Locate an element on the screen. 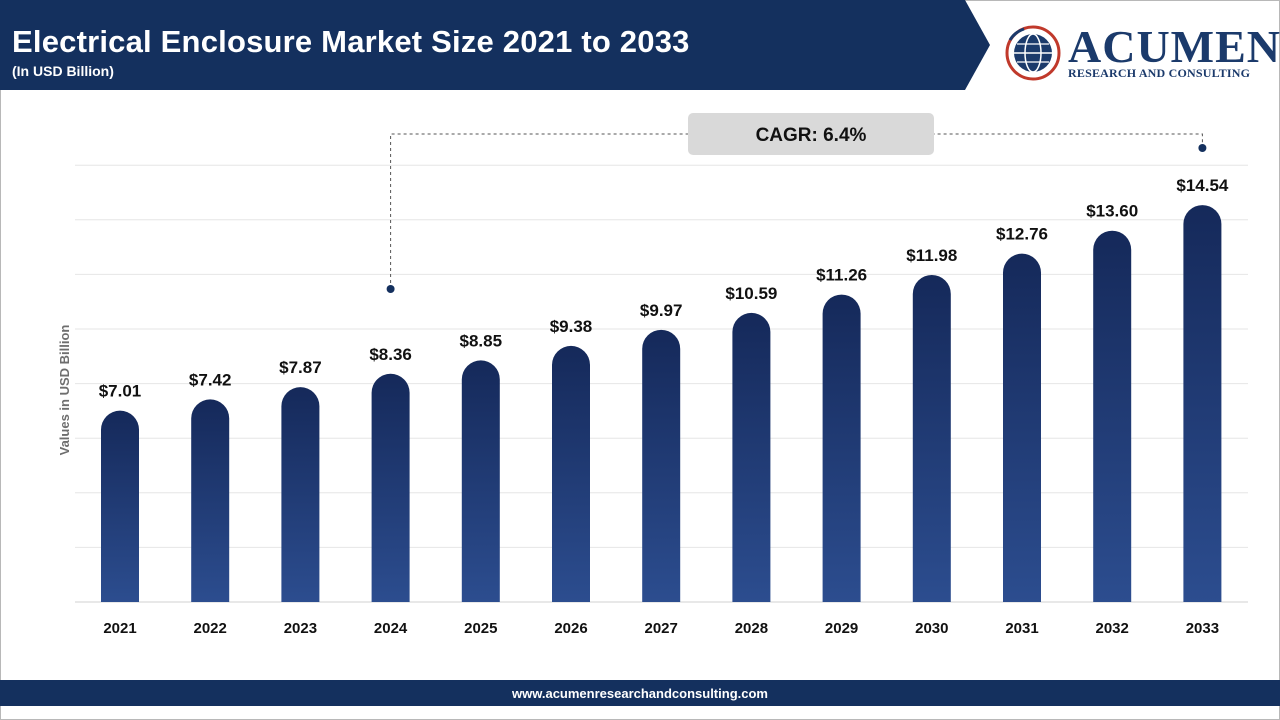  globe-icon is located at coordinates (1033, 53).